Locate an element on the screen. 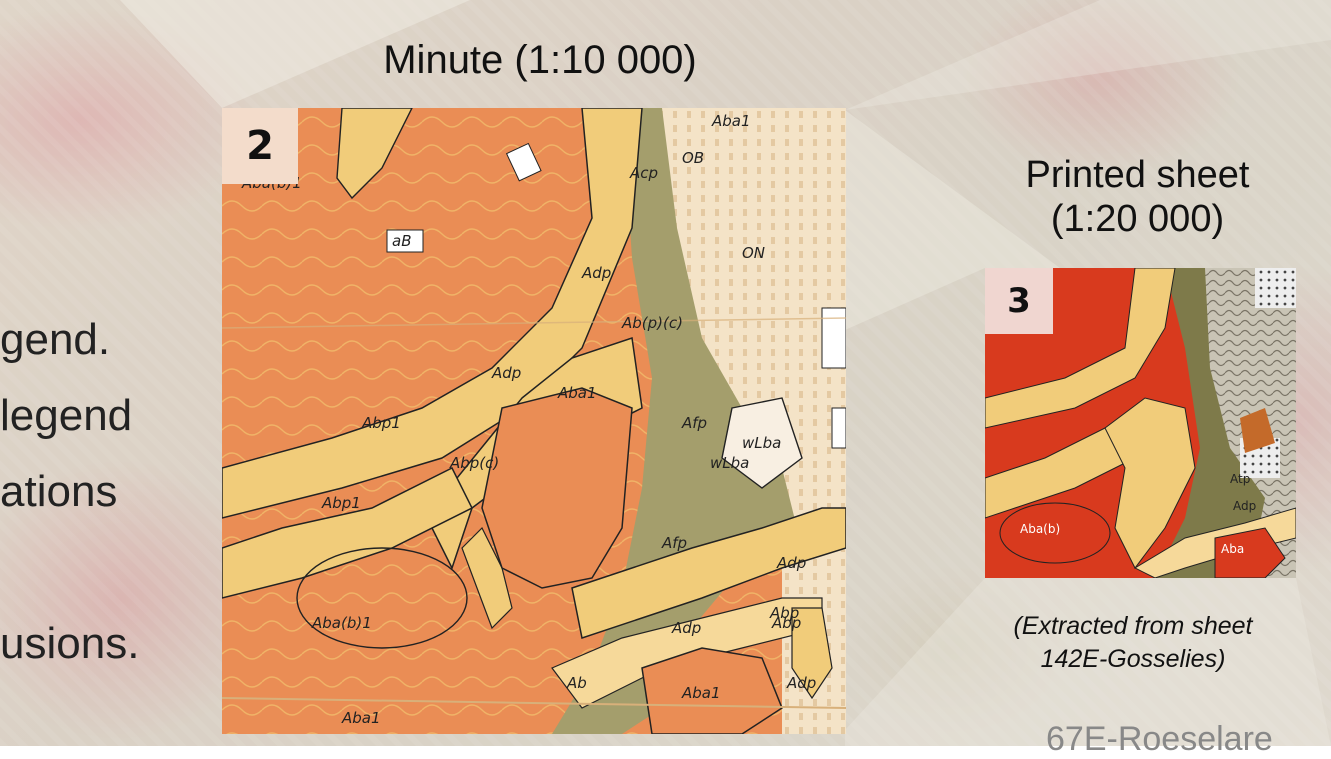 The image size is (1331, 759). left-text-line-1: gend. is located at coordinates (55, 339).